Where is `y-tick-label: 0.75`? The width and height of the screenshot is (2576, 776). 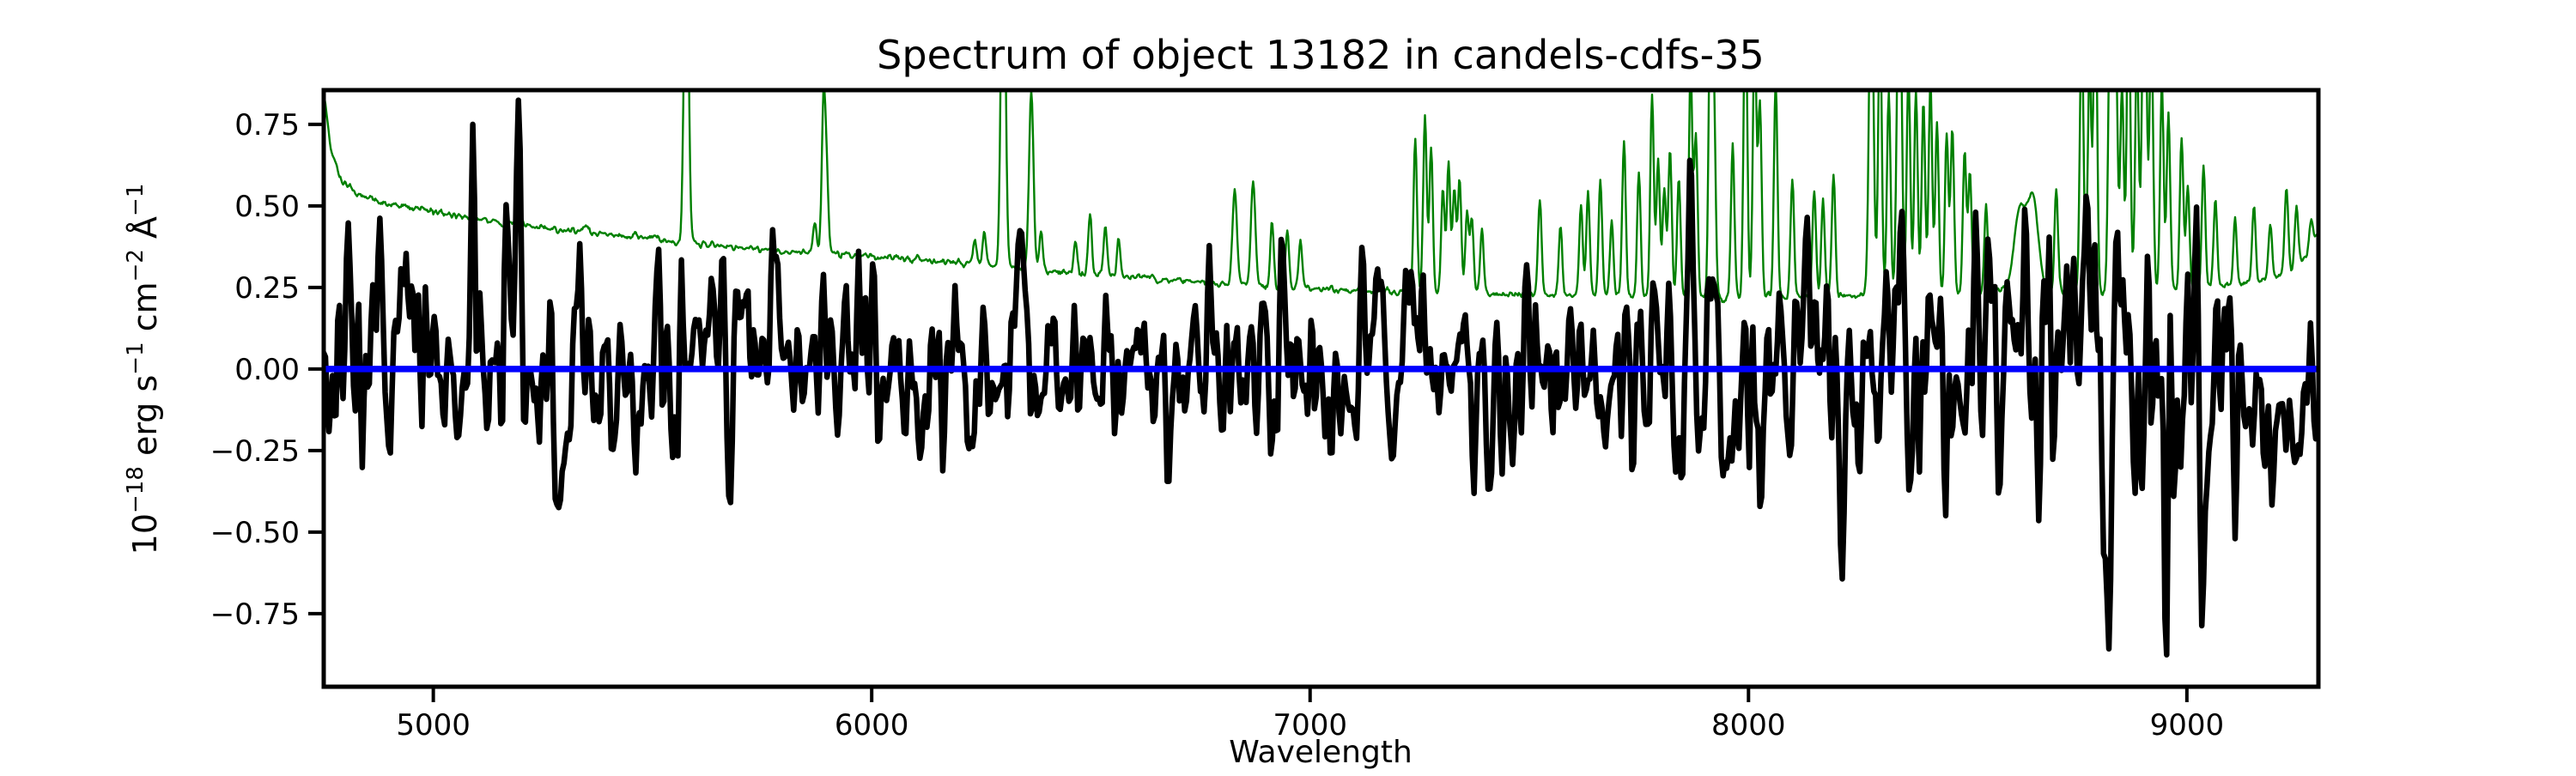 y-tick-label: 0.75 is located at coordinates (267, 125).